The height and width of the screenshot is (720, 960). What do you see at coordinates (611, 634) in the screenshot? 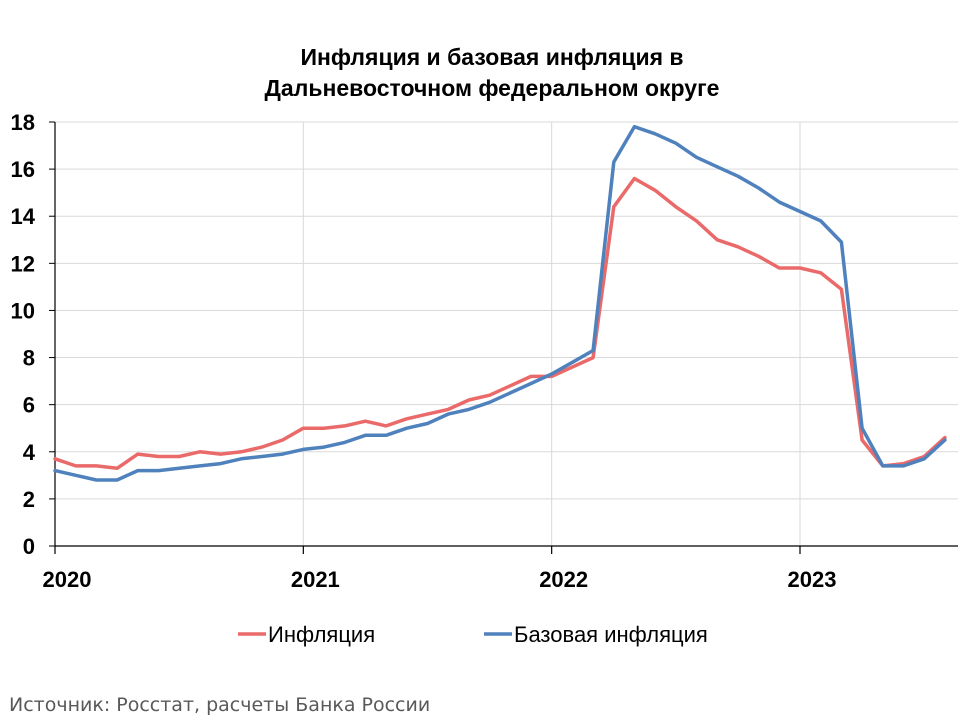
I see `legend-label-core-inflation: Базовая инфляция` at bounding box center [611, 634].